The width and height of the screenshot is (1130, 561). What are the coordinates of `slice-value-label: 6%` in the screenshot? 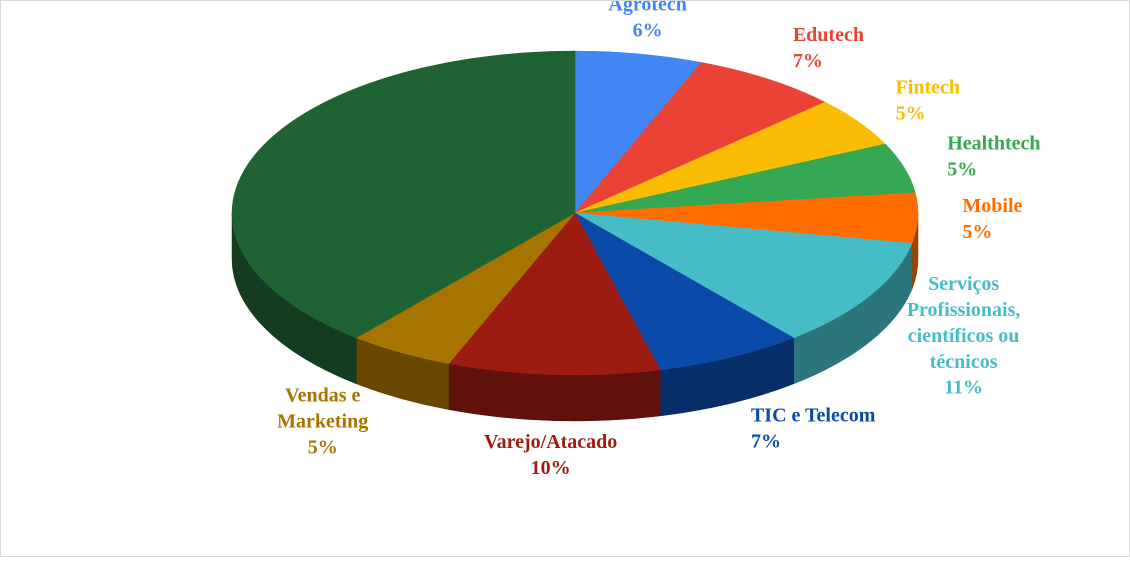 It's located at (648, 30).